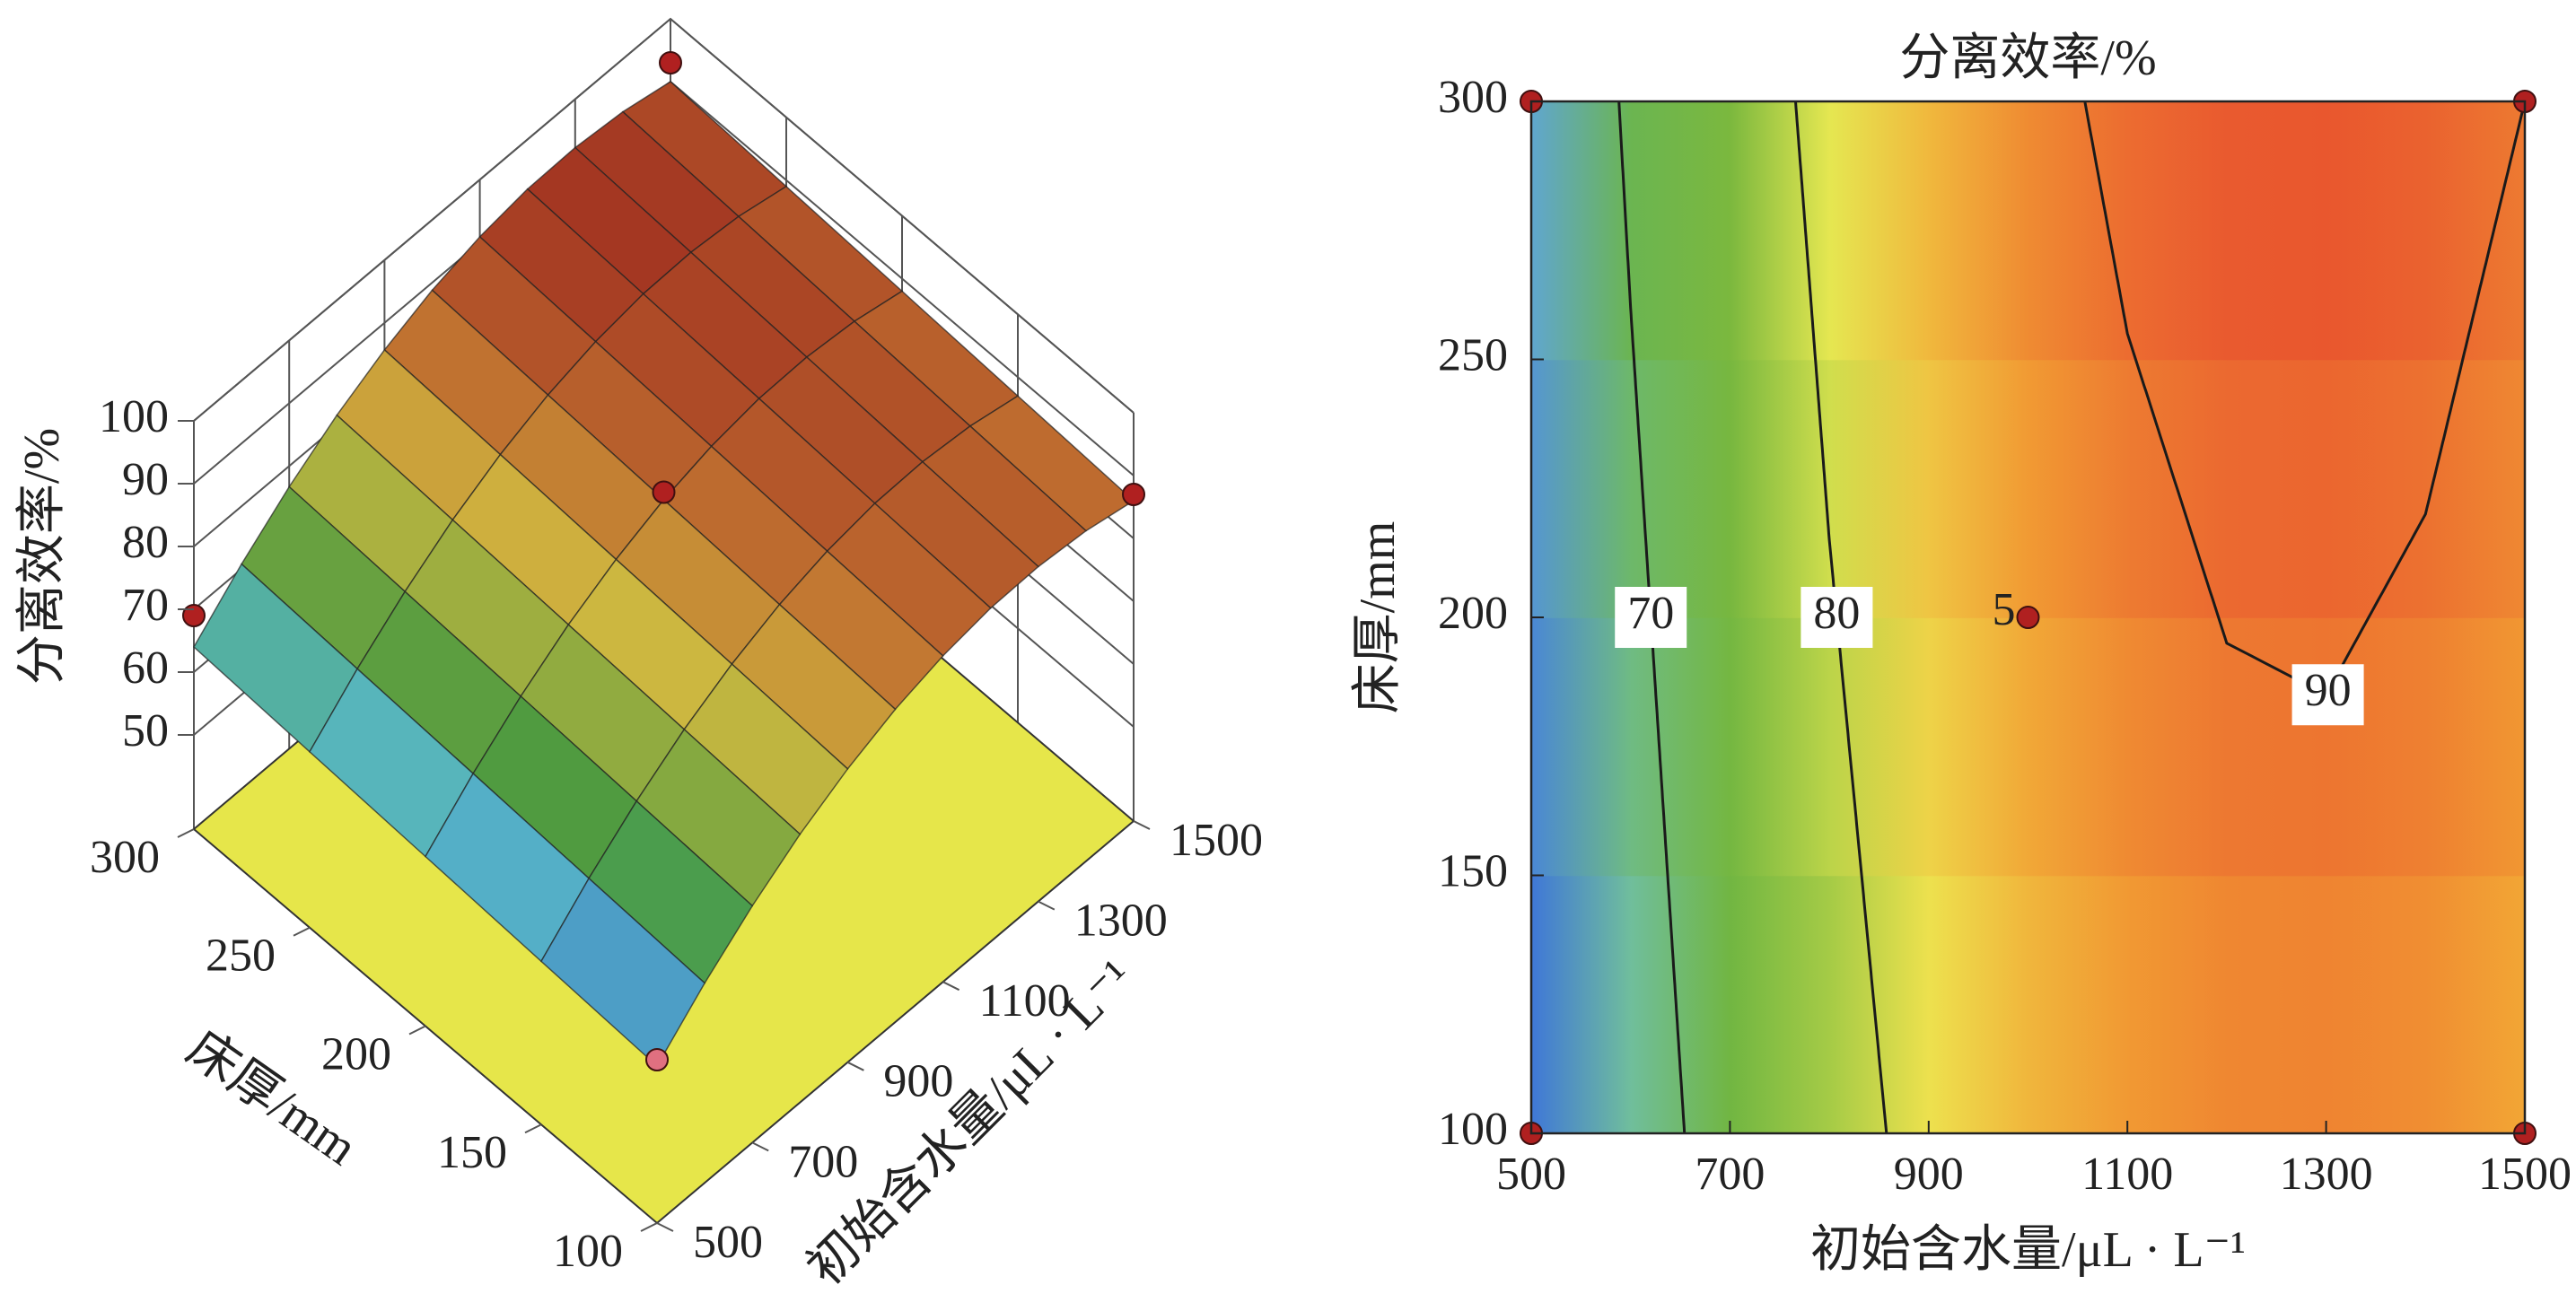 The width and height of the screenshot is (2576, 1311). What do you see at coordinates (2004, 610) in the screenshot?
I see `point-label: 5` at bounding box center [2004, 610].